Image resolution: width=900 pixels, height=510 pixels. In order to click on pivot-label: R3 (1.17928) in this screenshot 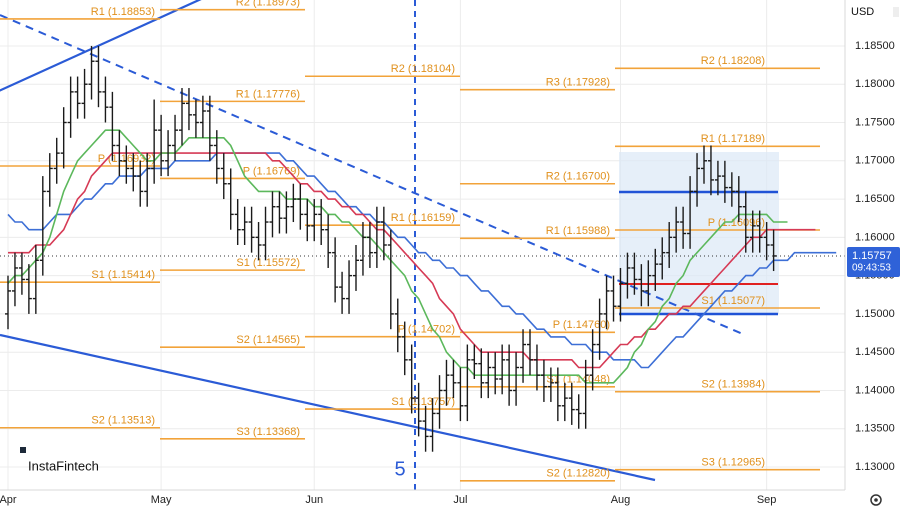, I will do `click(578, 83)`.